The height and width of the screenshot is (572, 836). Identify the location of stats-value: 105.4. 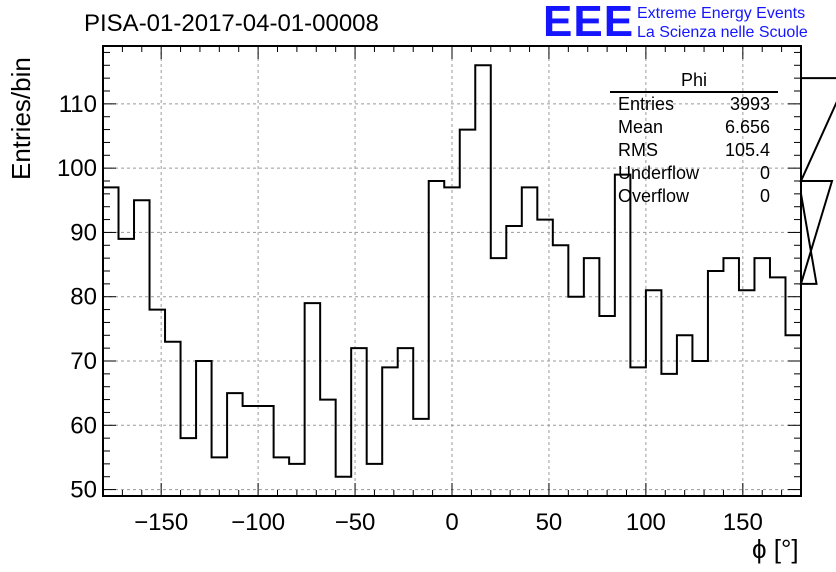
(747, 150).